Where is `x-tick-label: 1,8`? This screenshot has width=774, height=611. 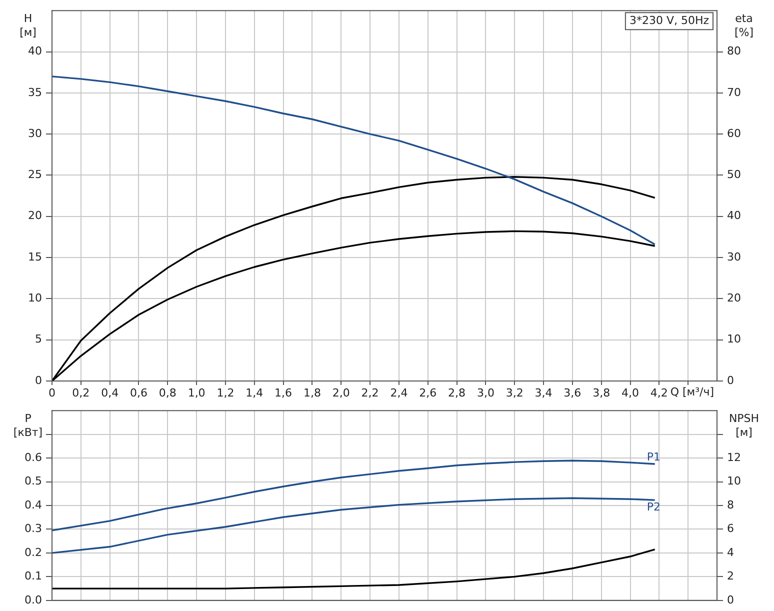
x-tick-label: 1,8 is located at coordinates (312, 393).